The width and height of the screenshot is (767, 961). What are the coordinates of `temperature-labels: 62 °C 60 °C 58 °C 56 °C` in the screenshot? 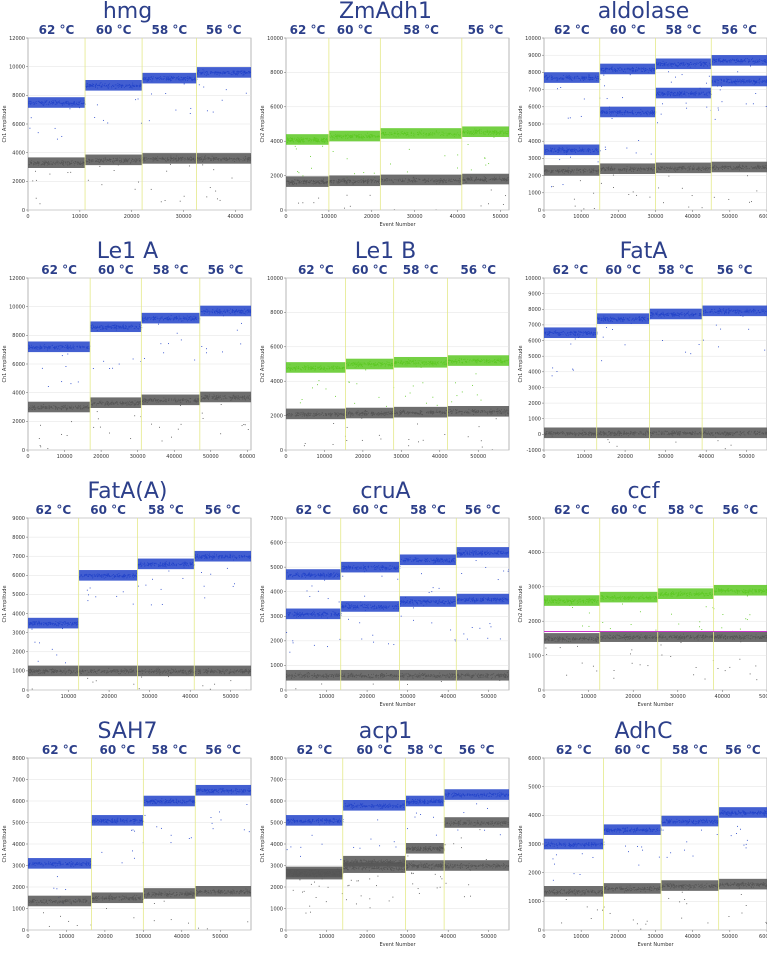 It's located at (139, 270).